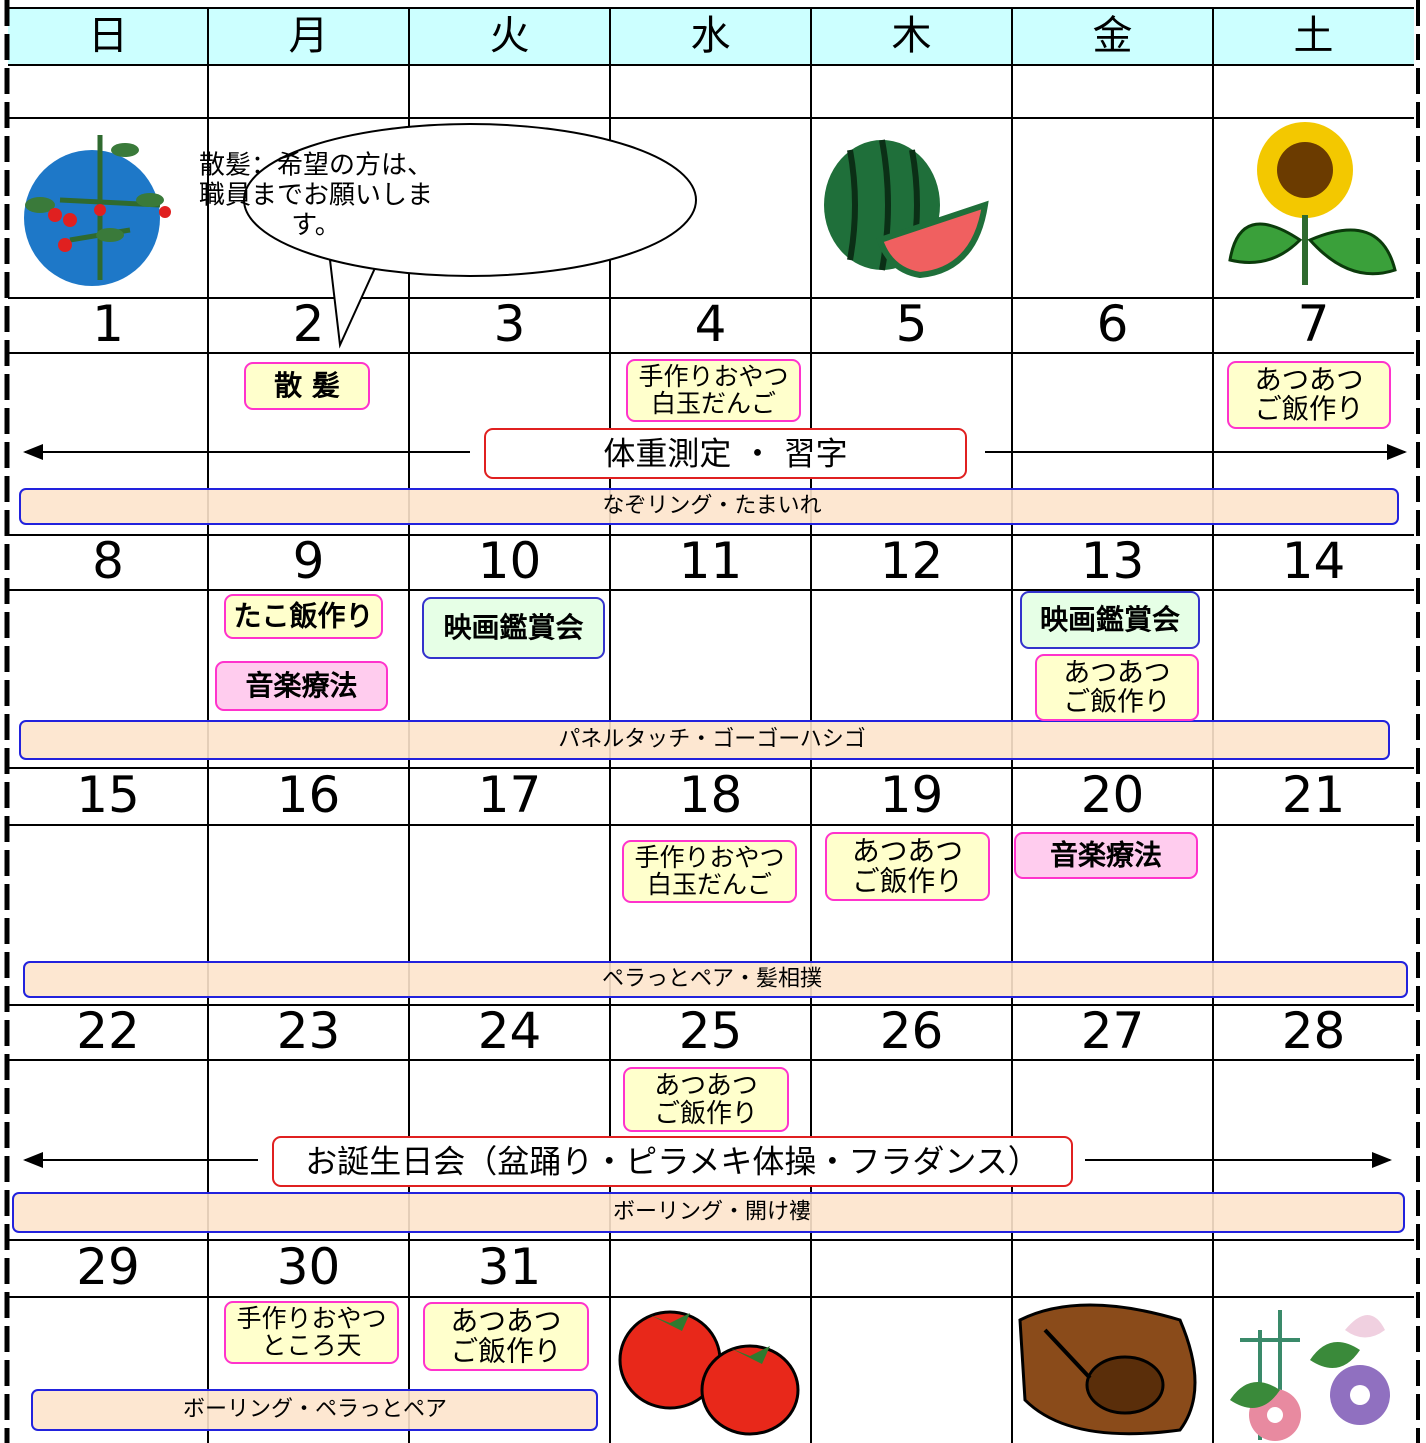 The image size is (1426, 1443). I want to click on header-row, so click(711, 36).